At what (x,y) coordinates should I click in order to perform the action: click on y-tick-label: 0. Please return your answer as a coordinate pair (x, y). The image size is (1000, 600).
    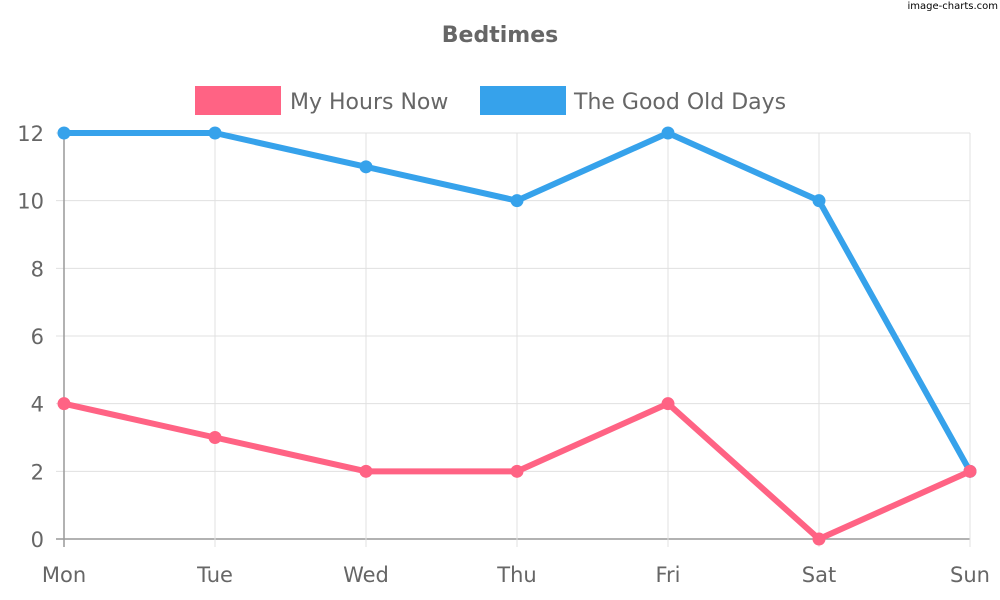
    Looking at the image, I should click on (37, 540).